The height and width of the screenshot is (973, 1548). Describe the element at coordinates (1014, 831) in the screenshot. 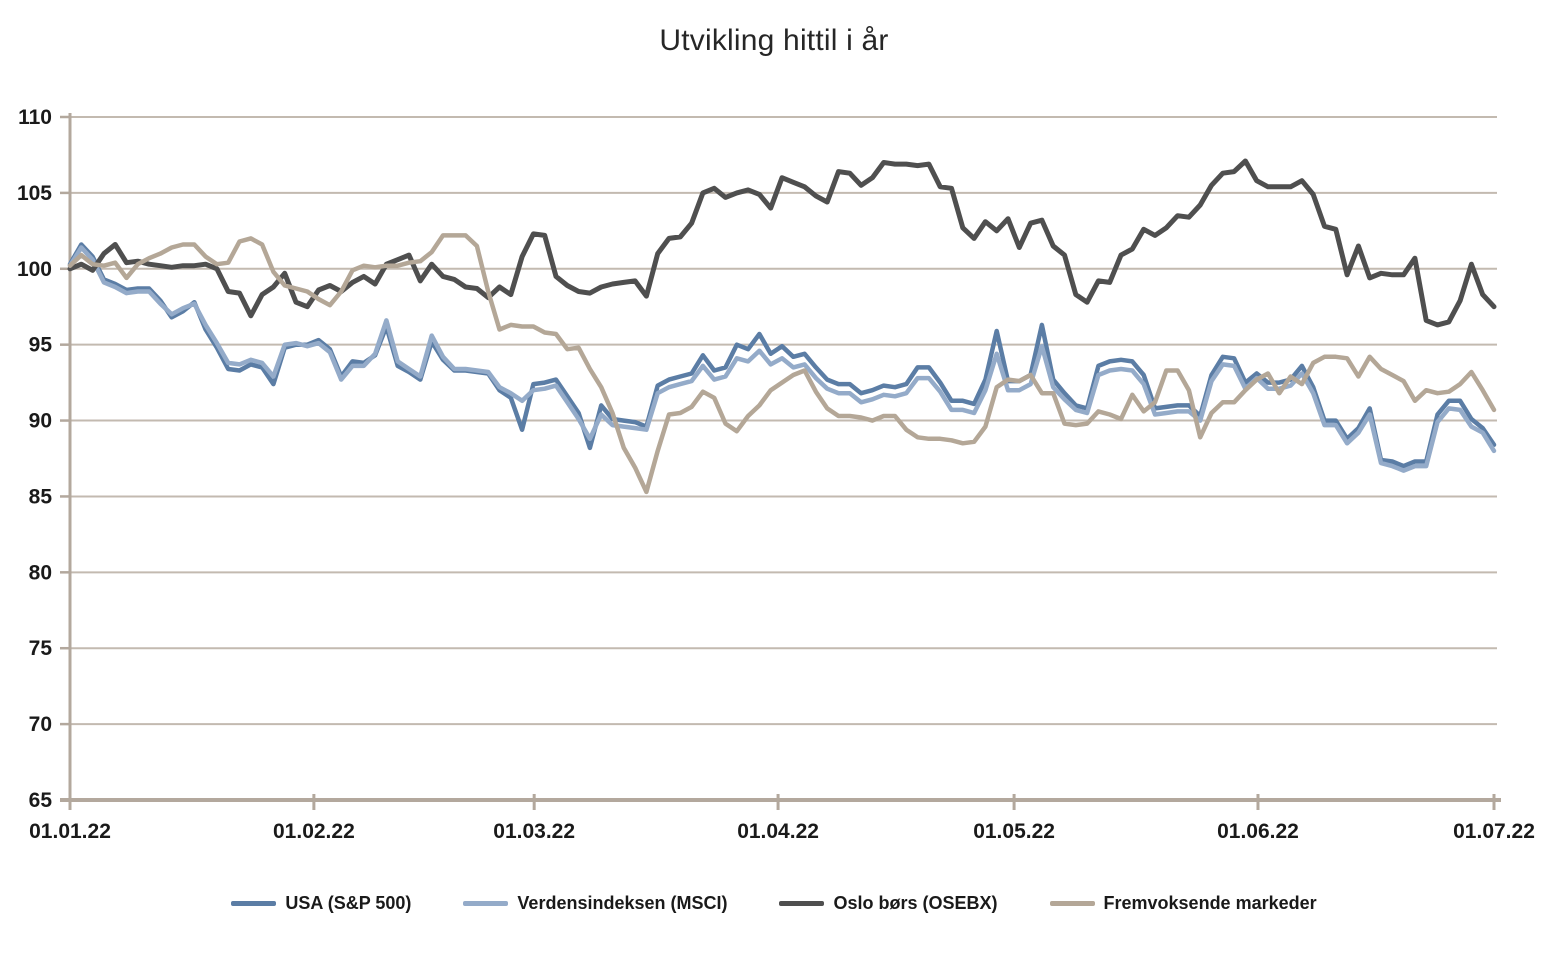

I see `x-tick-label: 01.05.22` at that location.